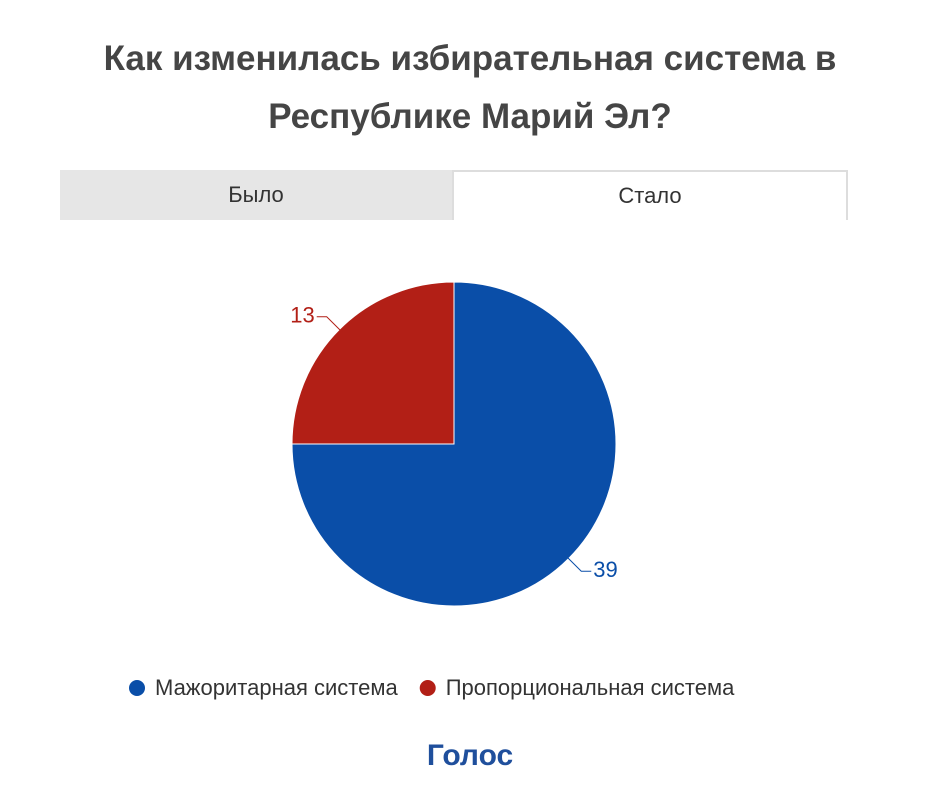 The width and height of the screenshot is (940, 788). I want to click on value-label: 13, so click(302, 315).